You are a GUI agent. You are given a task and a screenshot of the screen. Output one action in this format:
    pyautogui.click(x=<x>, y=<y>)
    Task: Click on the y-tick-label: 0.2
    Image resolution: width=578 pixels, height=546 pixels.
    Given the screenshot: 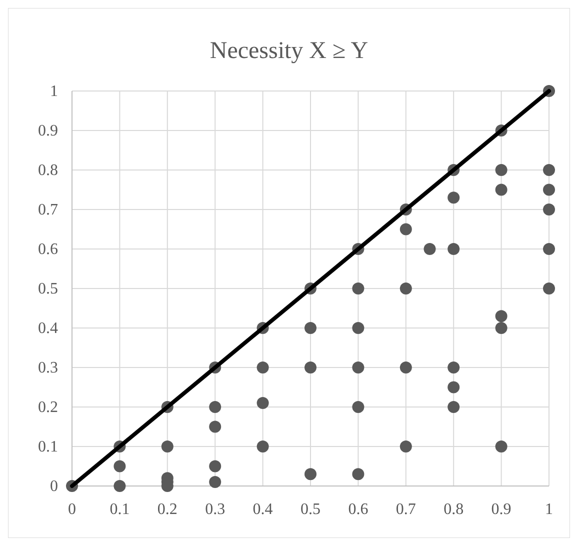 What is the action you would take?
    pyautogui.click(x=48, y=407)
    